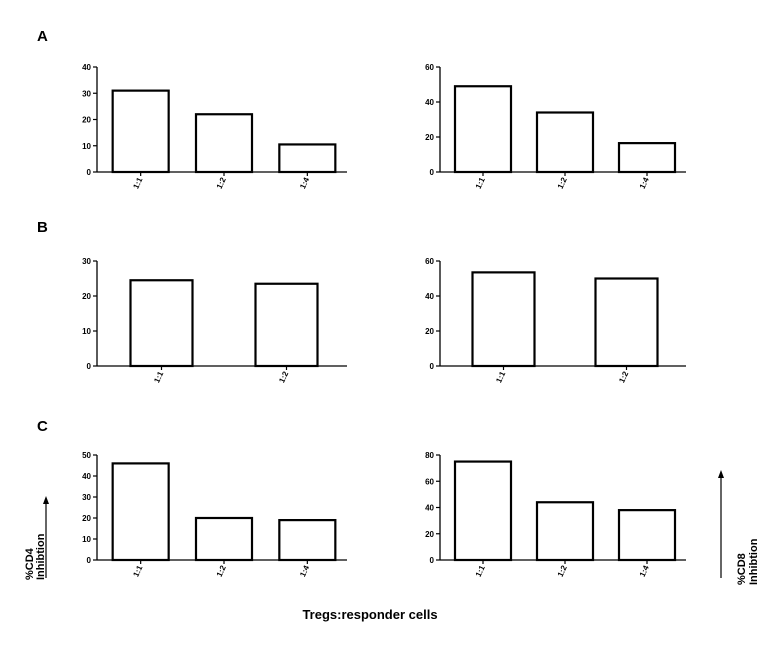 The image size is (780, 647). What do you see at coordinates (742, 569) in the screenshot?
I see `cd8-label-line1: %CD8` at bounding box center [742, 569].